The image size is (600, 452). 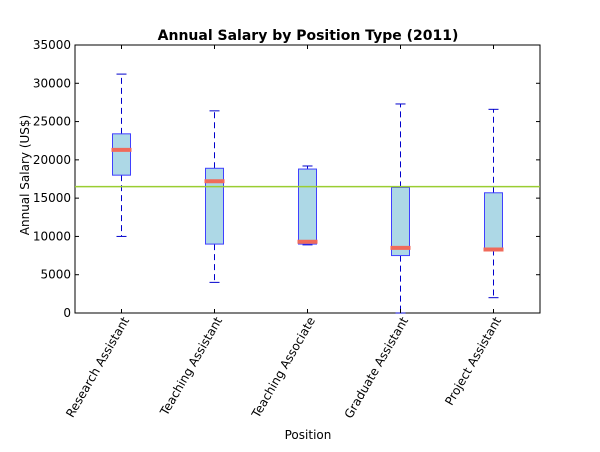 What do you see at coordinates (308, 36) in the screenshot?
I see `chart-title: Annual Salary by Position Type (2011)` at bounding box center [308, 36].